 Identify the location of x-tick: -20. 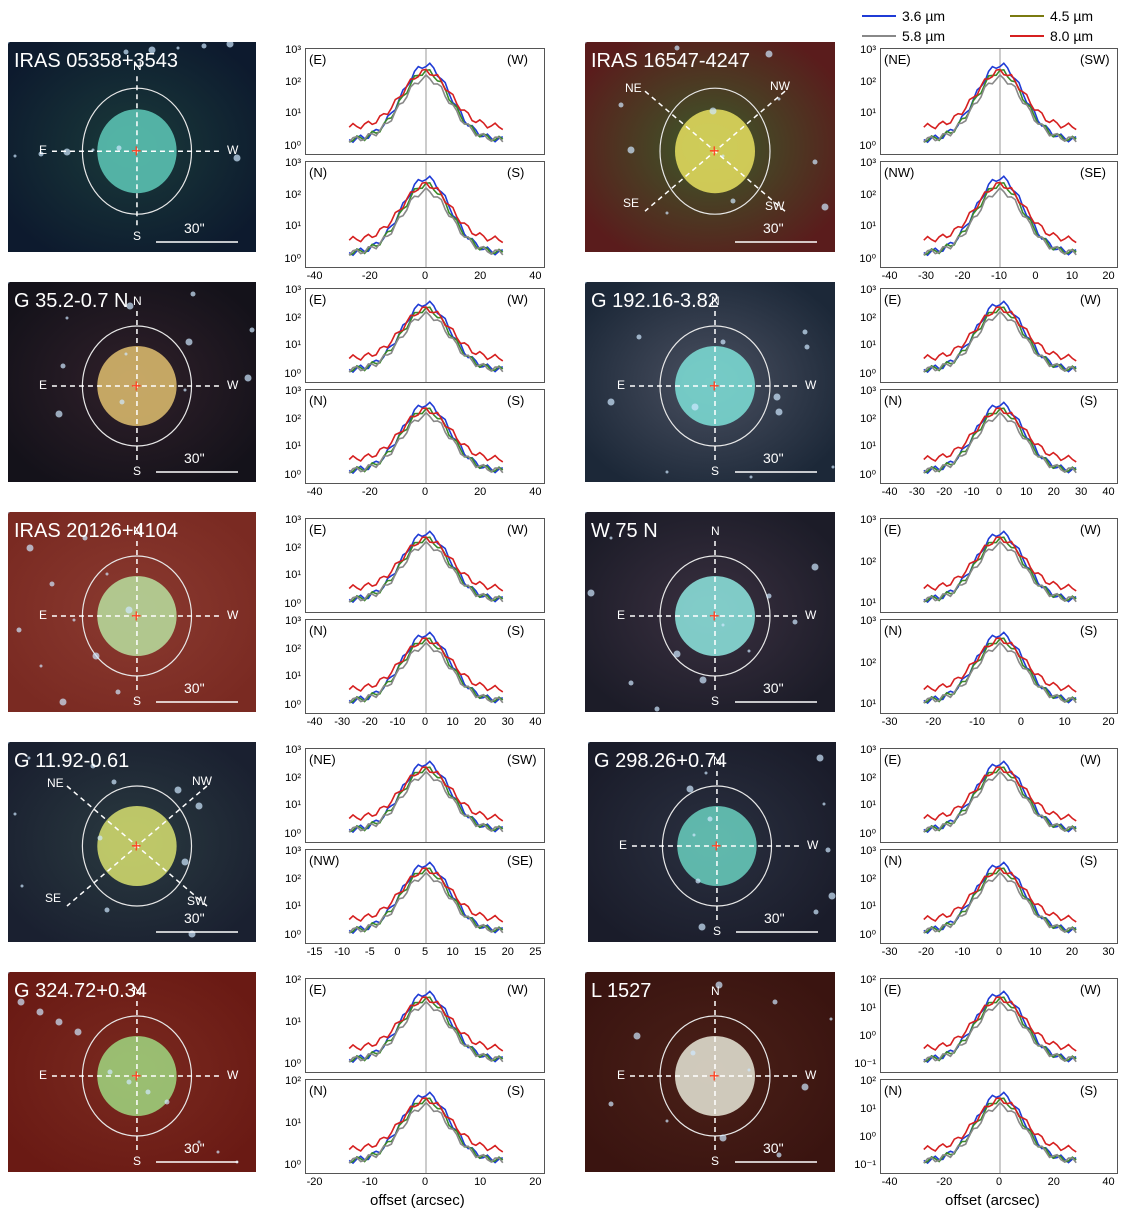
(944, 1182).